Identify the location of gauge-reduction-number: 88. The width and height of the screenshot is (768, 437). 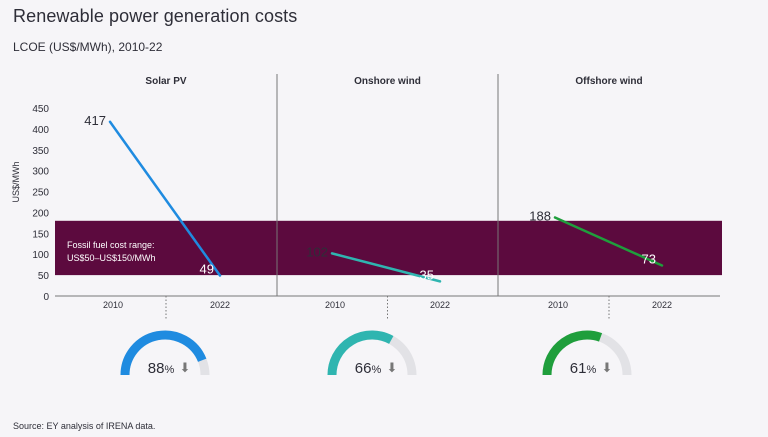
(156, 368).